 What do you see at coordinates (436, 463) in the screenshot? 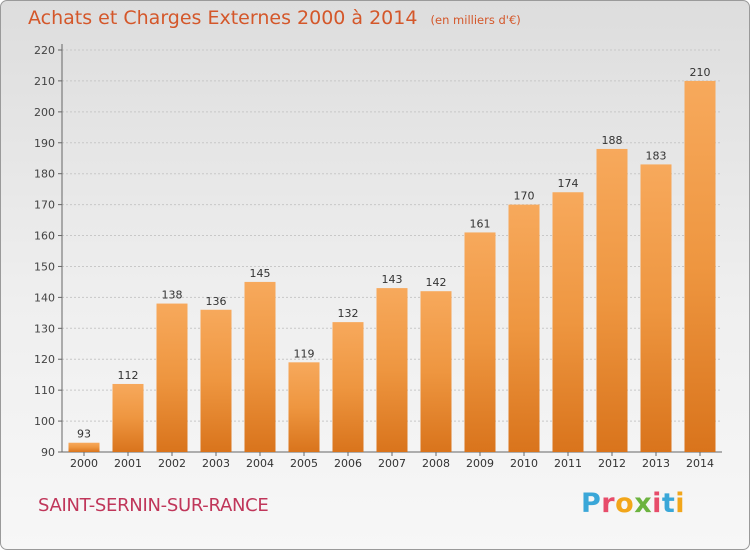
I see `x-tick-label: 2008` at bounding box center [436, 463].